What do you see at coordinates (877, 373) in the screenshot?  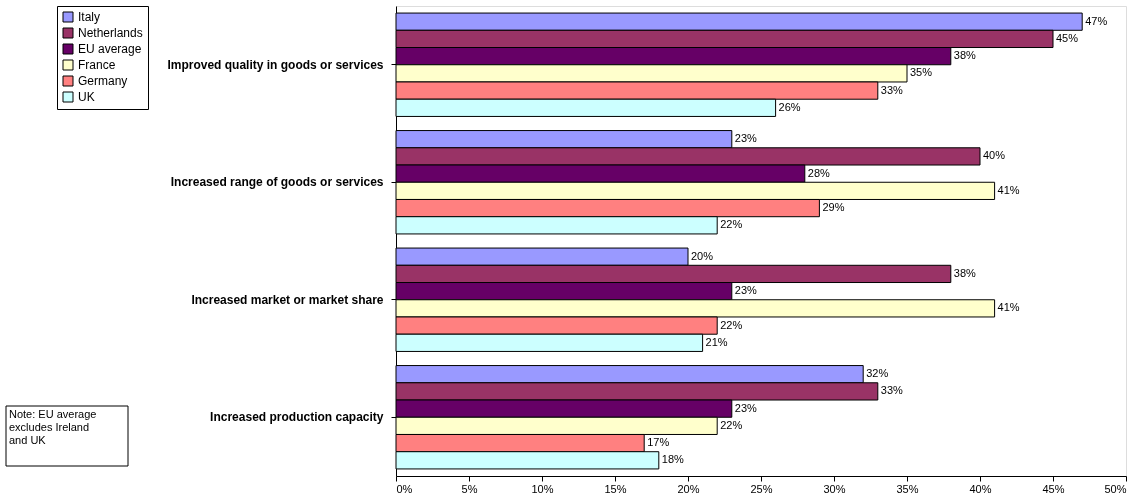 I see `data-label: 32%` at bounding box center [877, 373].